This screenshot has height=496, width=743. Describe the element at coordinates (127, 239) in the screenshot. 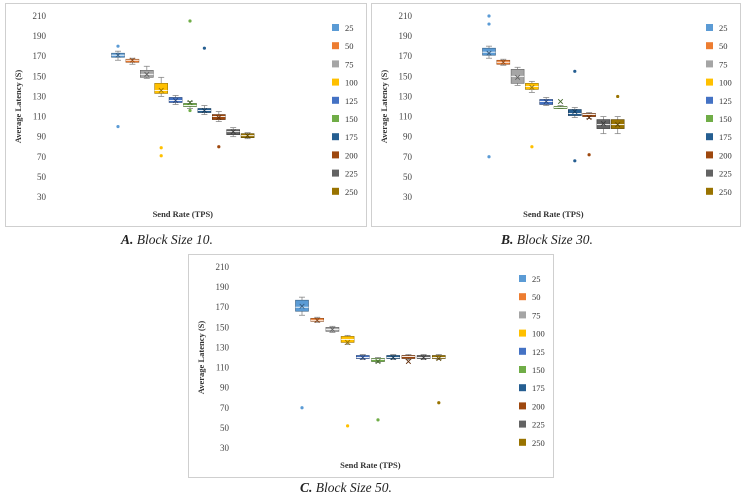

I see `caption-a-letter: A.` at that location.